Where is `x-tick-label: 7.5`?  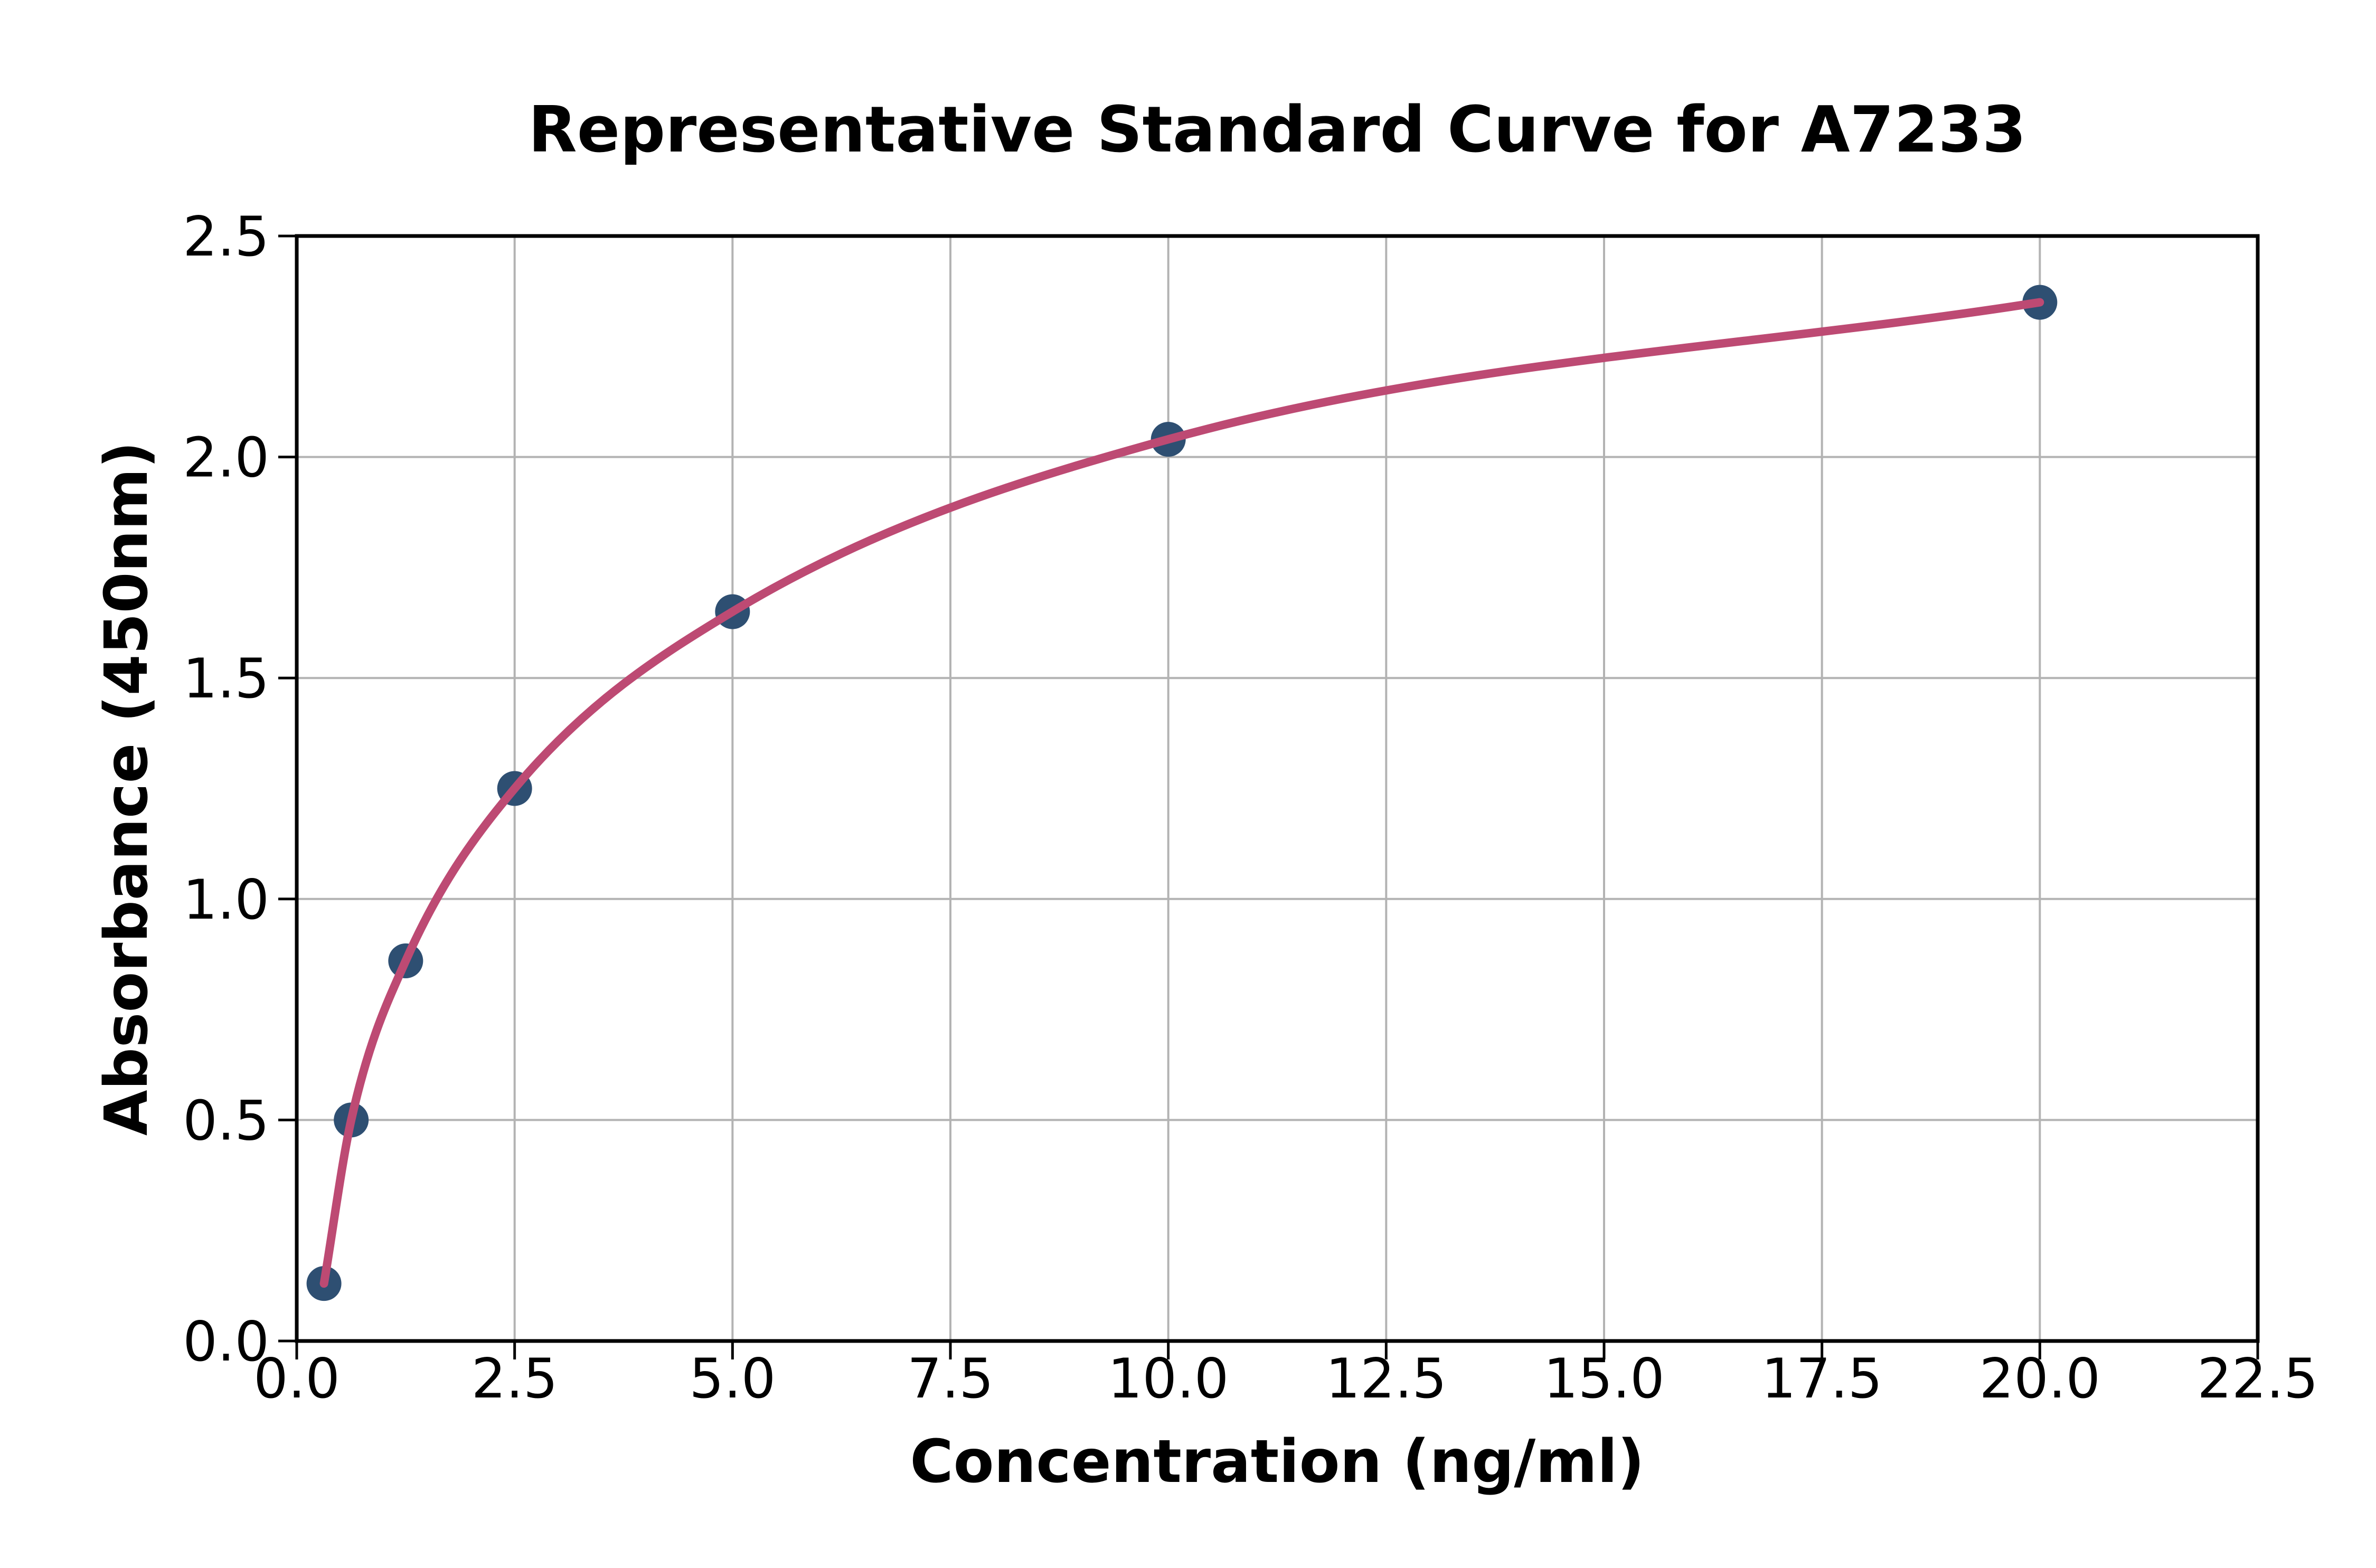 x-tick-label: 7.5 is located at coordinates (951, 1379).